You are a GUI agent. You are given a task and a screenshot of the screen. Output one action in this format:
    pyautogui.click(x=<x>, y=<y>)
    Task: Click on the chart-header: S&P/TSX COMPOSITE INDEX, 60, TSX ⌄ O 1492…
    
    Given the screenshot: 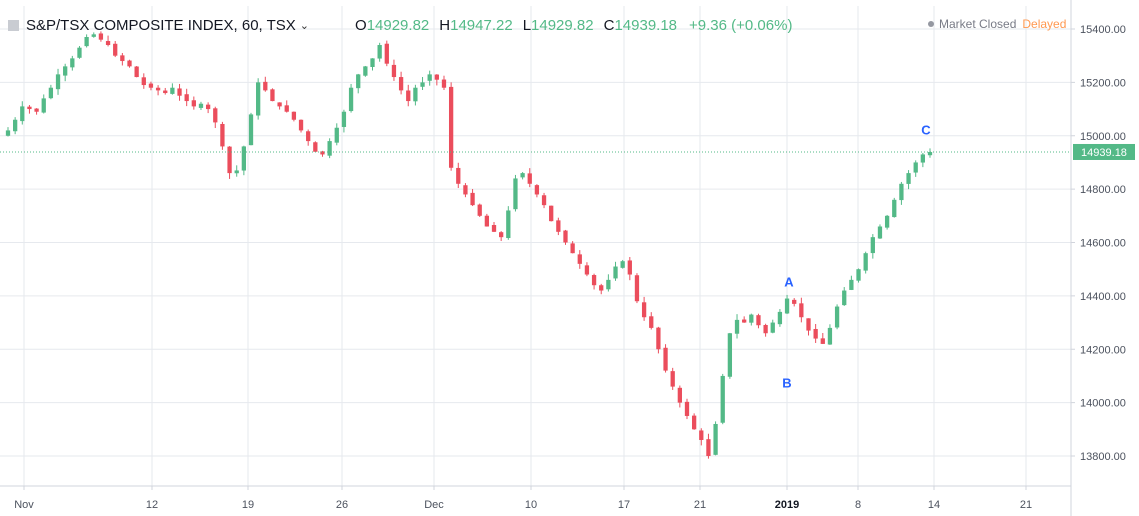 What is the action you would take?
    pyautogui.click(x=400, y=25)
    